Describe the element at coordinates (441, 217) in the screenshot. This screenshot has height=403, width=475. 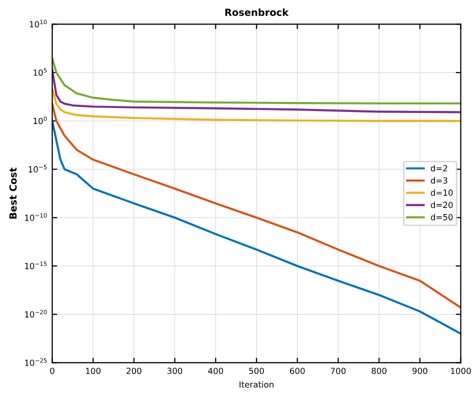
I see `legend-label: d=50` at that location.